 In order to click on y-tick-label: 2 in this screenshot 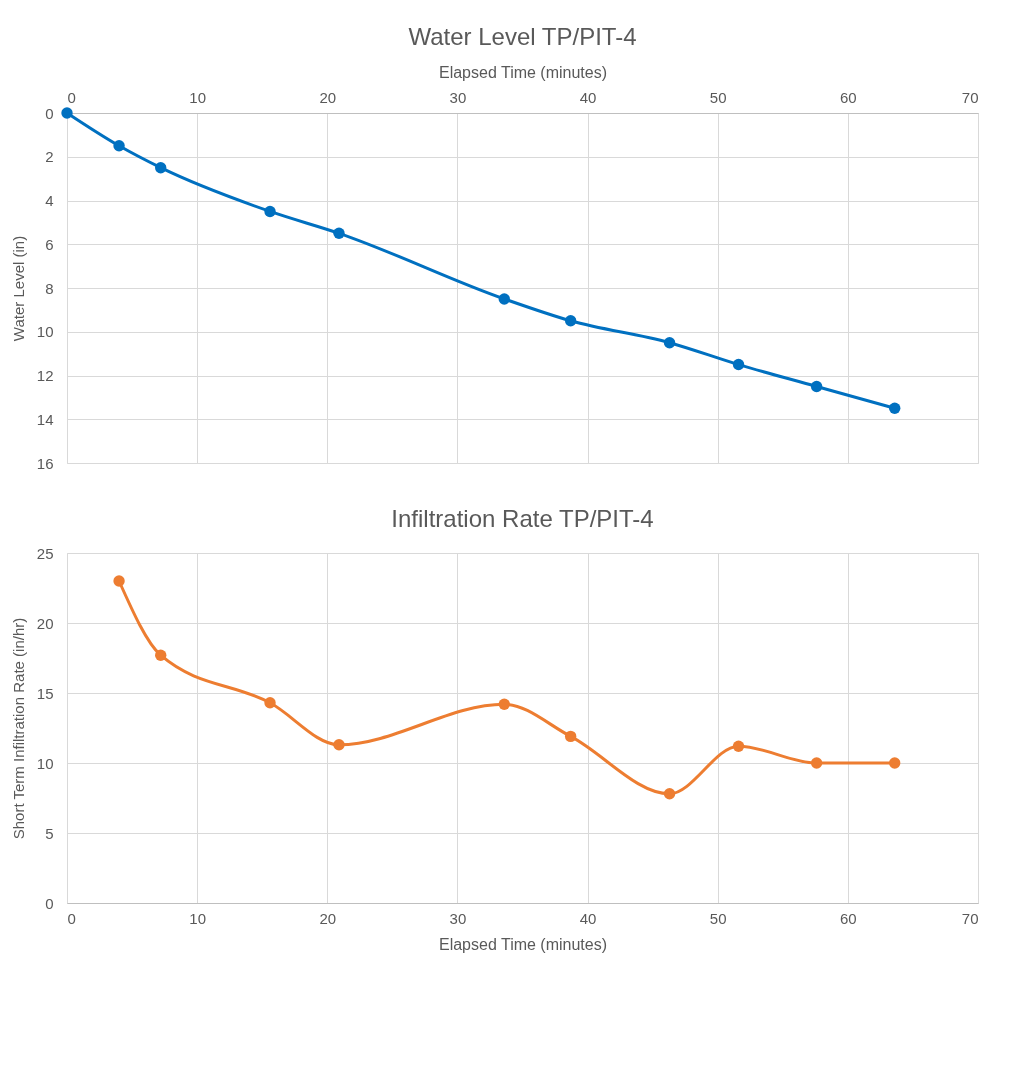, I will do `click(49, 157)`.